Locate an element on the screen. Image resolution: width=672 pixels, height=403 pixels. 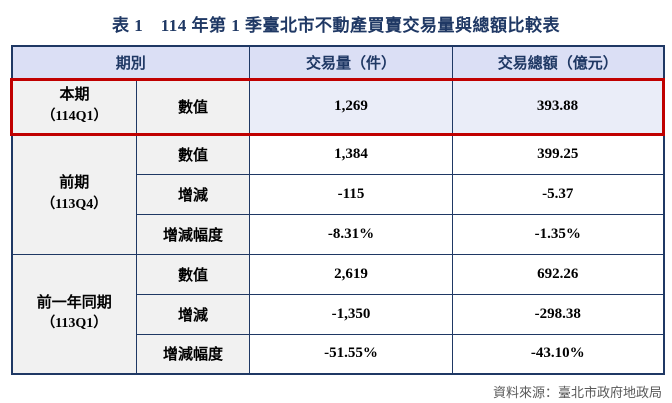
period-cell-lastyear: 前一年同期 （113Q1） is located at coordinates (74, 314).